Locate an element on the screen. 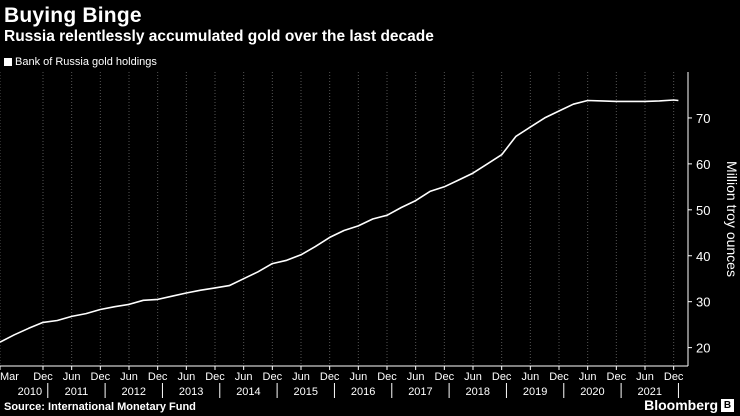 The width and height of the screenshot is (740, 416). bloomberg-logo: Bloomberg is located at coordinates (681, 405).